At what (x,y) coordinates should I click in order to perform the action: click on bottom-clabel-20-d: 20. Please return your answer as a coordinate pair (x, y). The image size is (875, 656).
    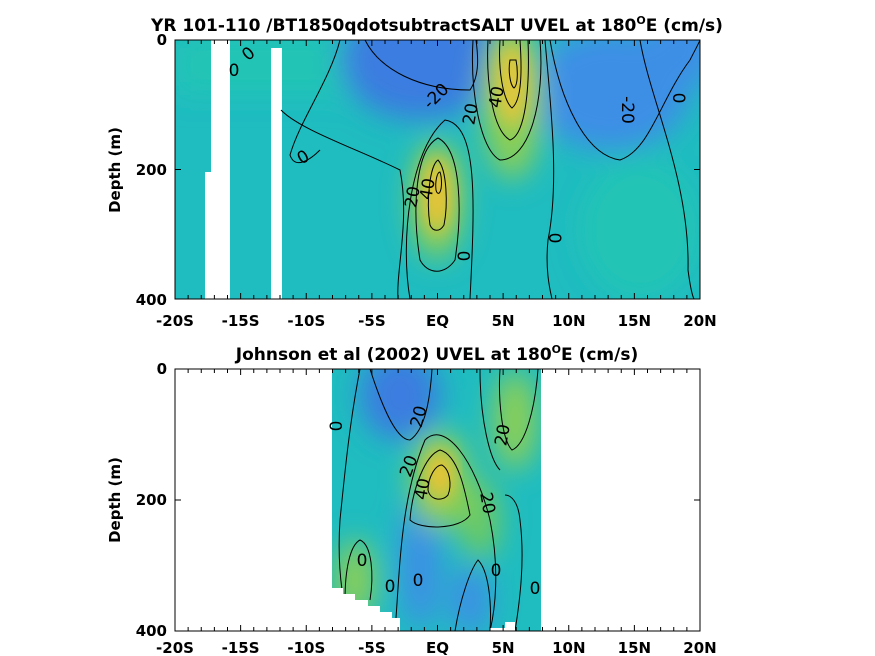
    Looking at the image, I should click on (502, 435).